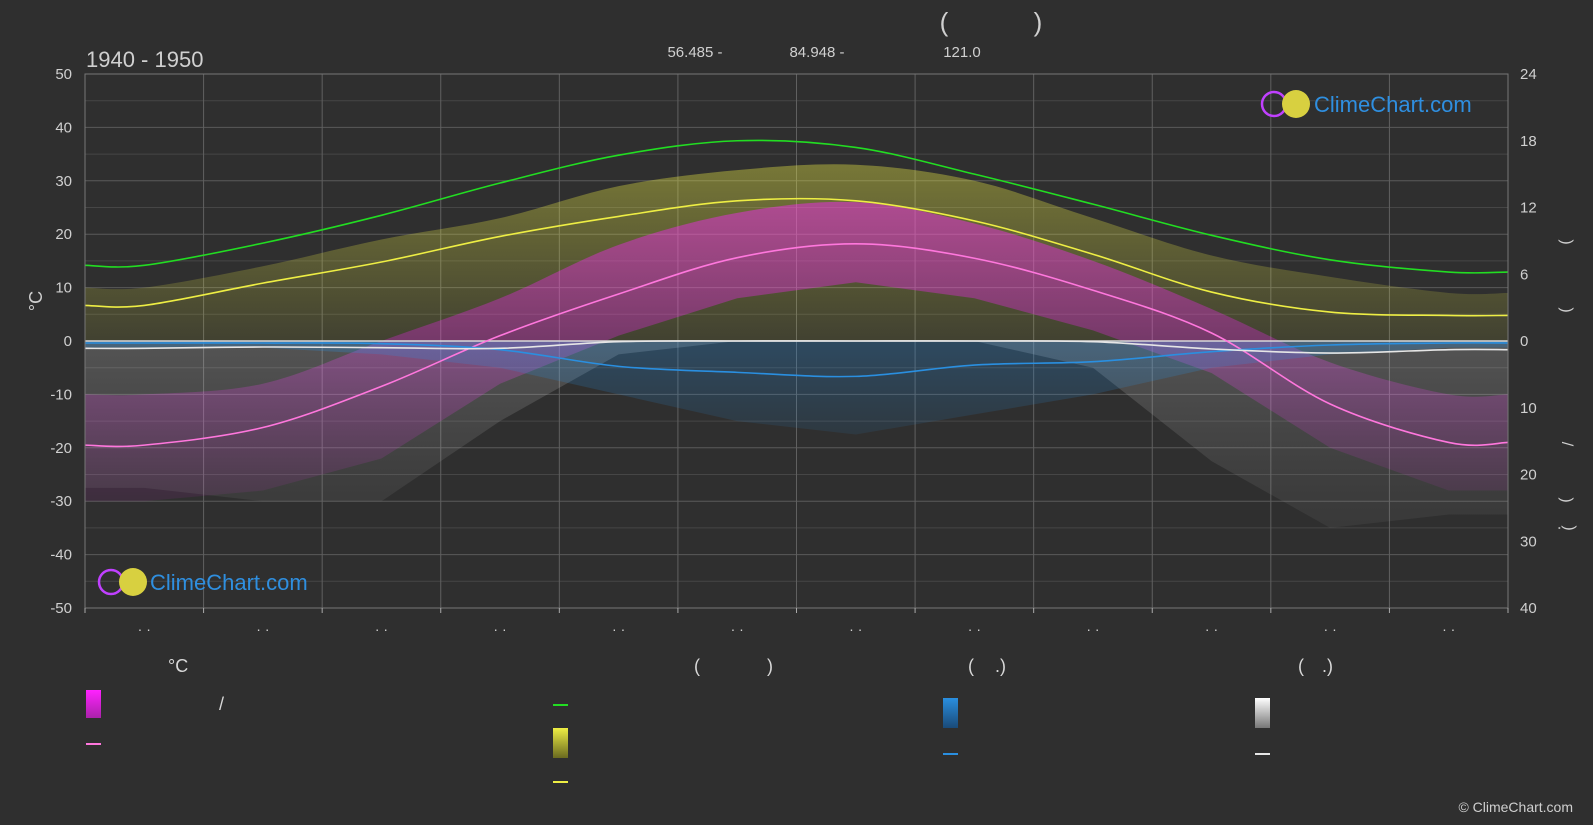  What do you see at coordinates (229, 582) in the screenshot?
I see `brand-name-bottom: ClimeChart.com` at bounding box center [229, 582].